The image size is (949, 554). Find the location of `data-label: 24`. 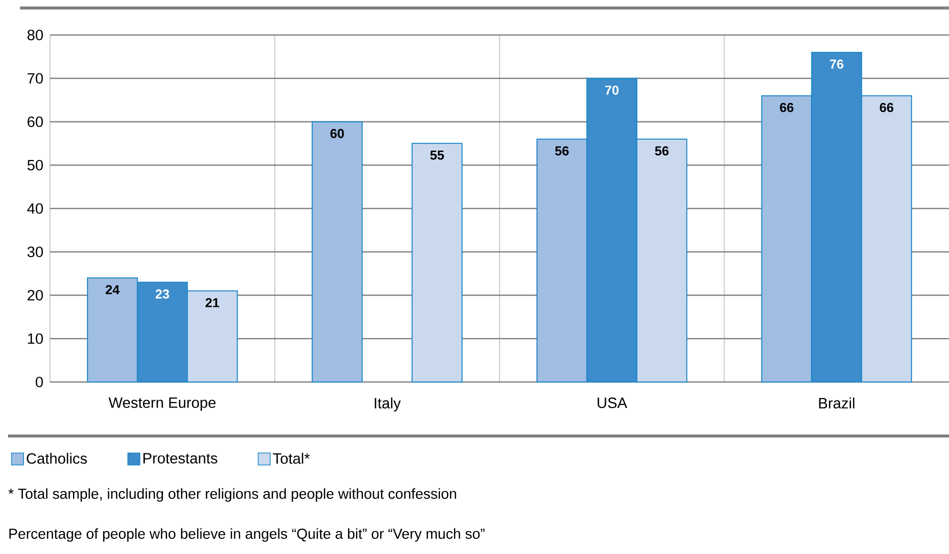

data-label: 24 is located at coordinates (113, 289).